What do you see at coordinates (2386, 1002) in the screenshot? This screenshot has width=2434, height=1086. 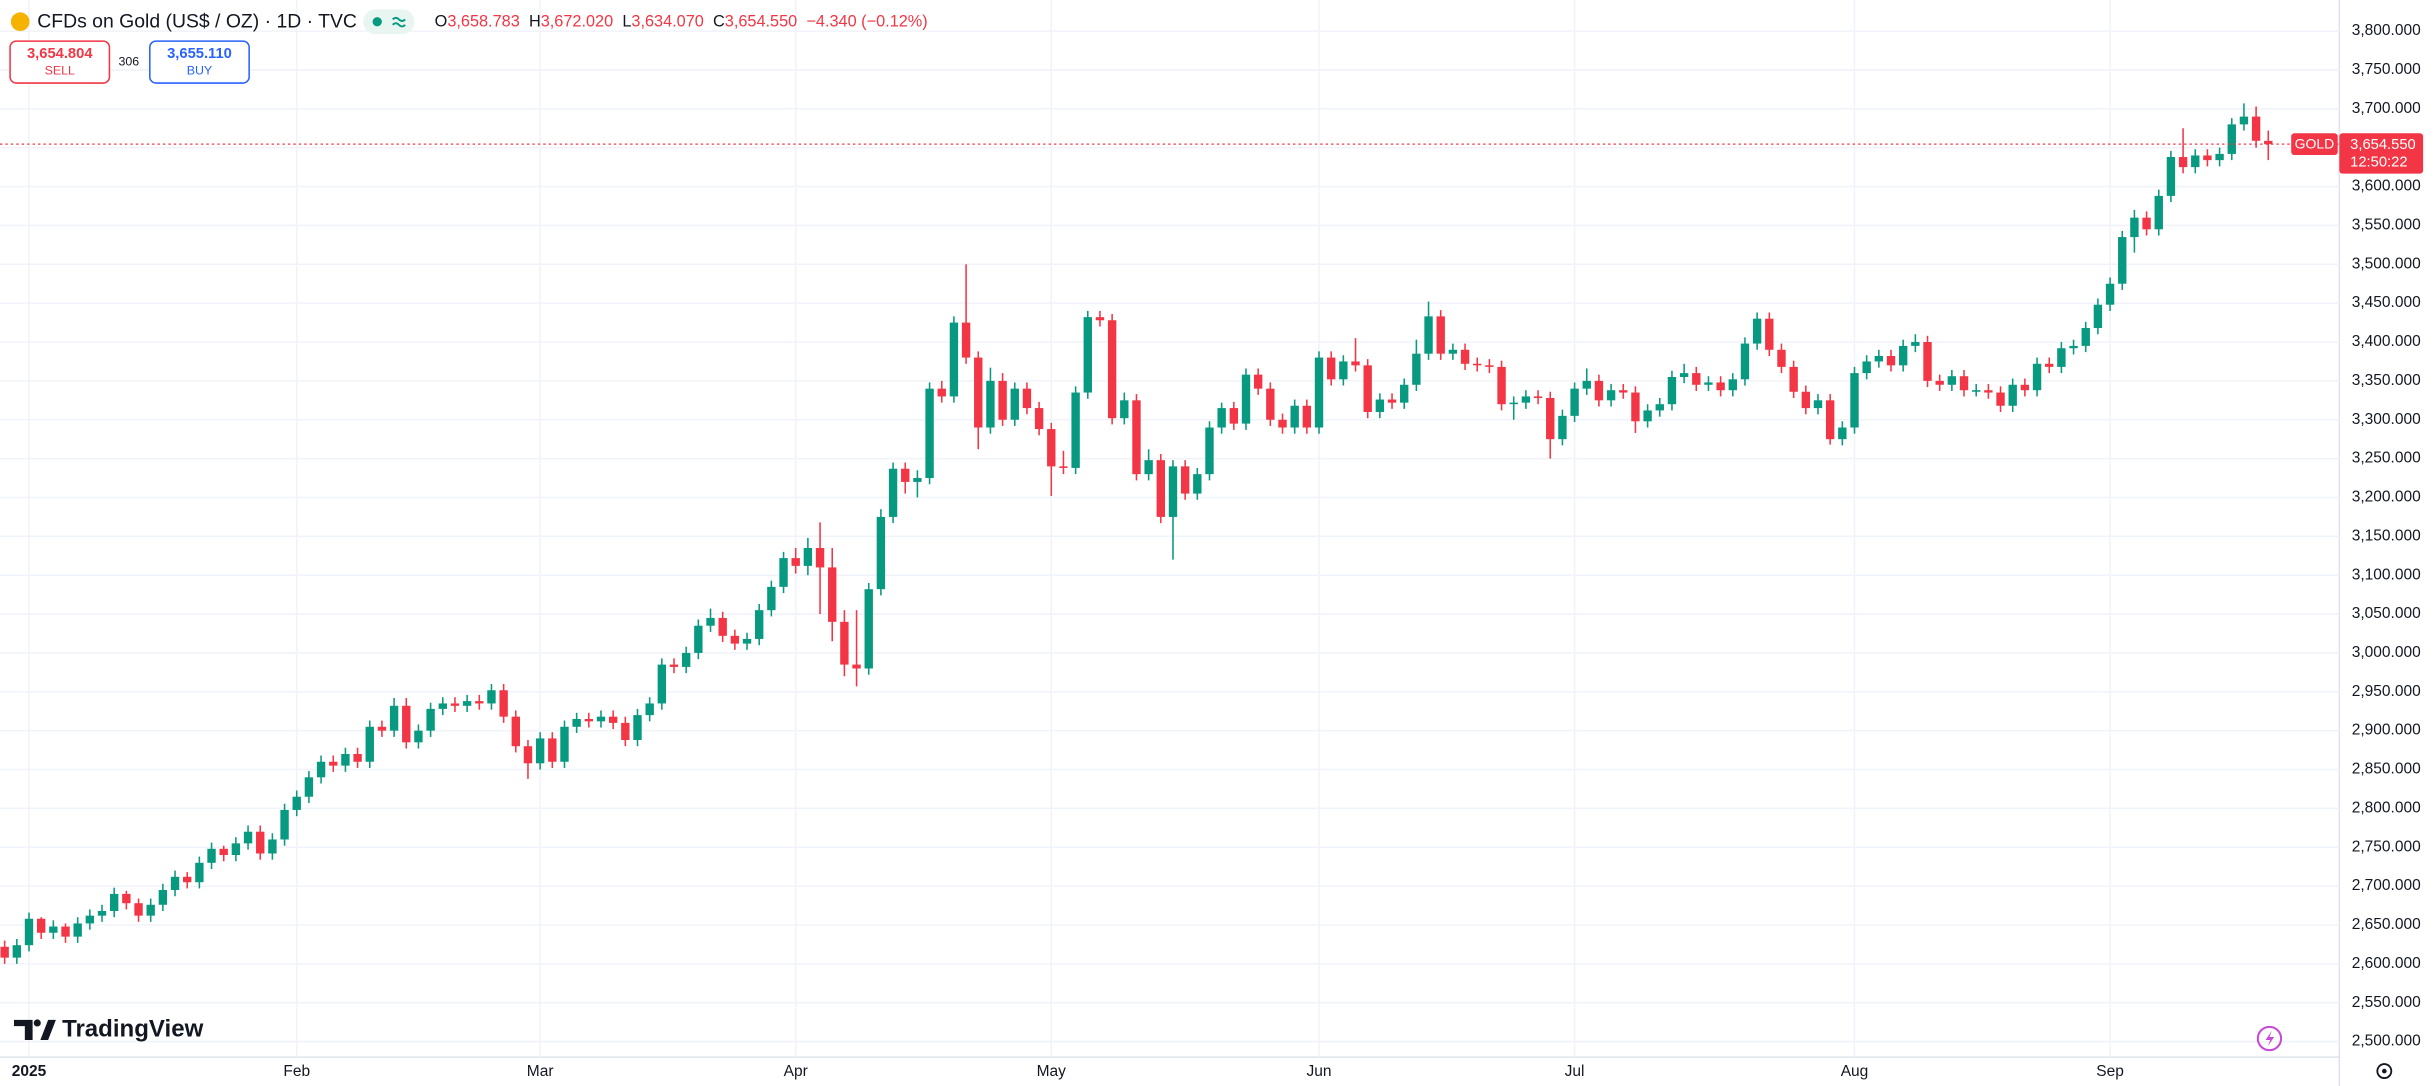 I see `y-tick-label: 2,550.000` at bounding box center [2386, 1002].